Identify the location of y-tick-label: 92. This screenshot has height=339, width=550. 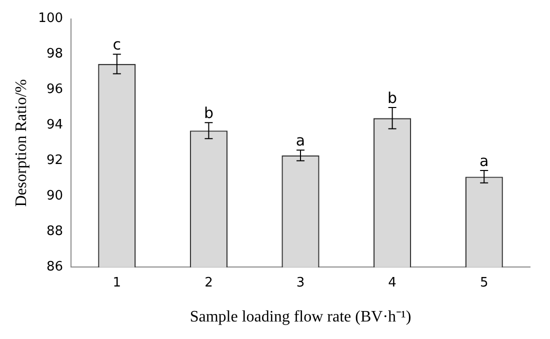
(55, 160).